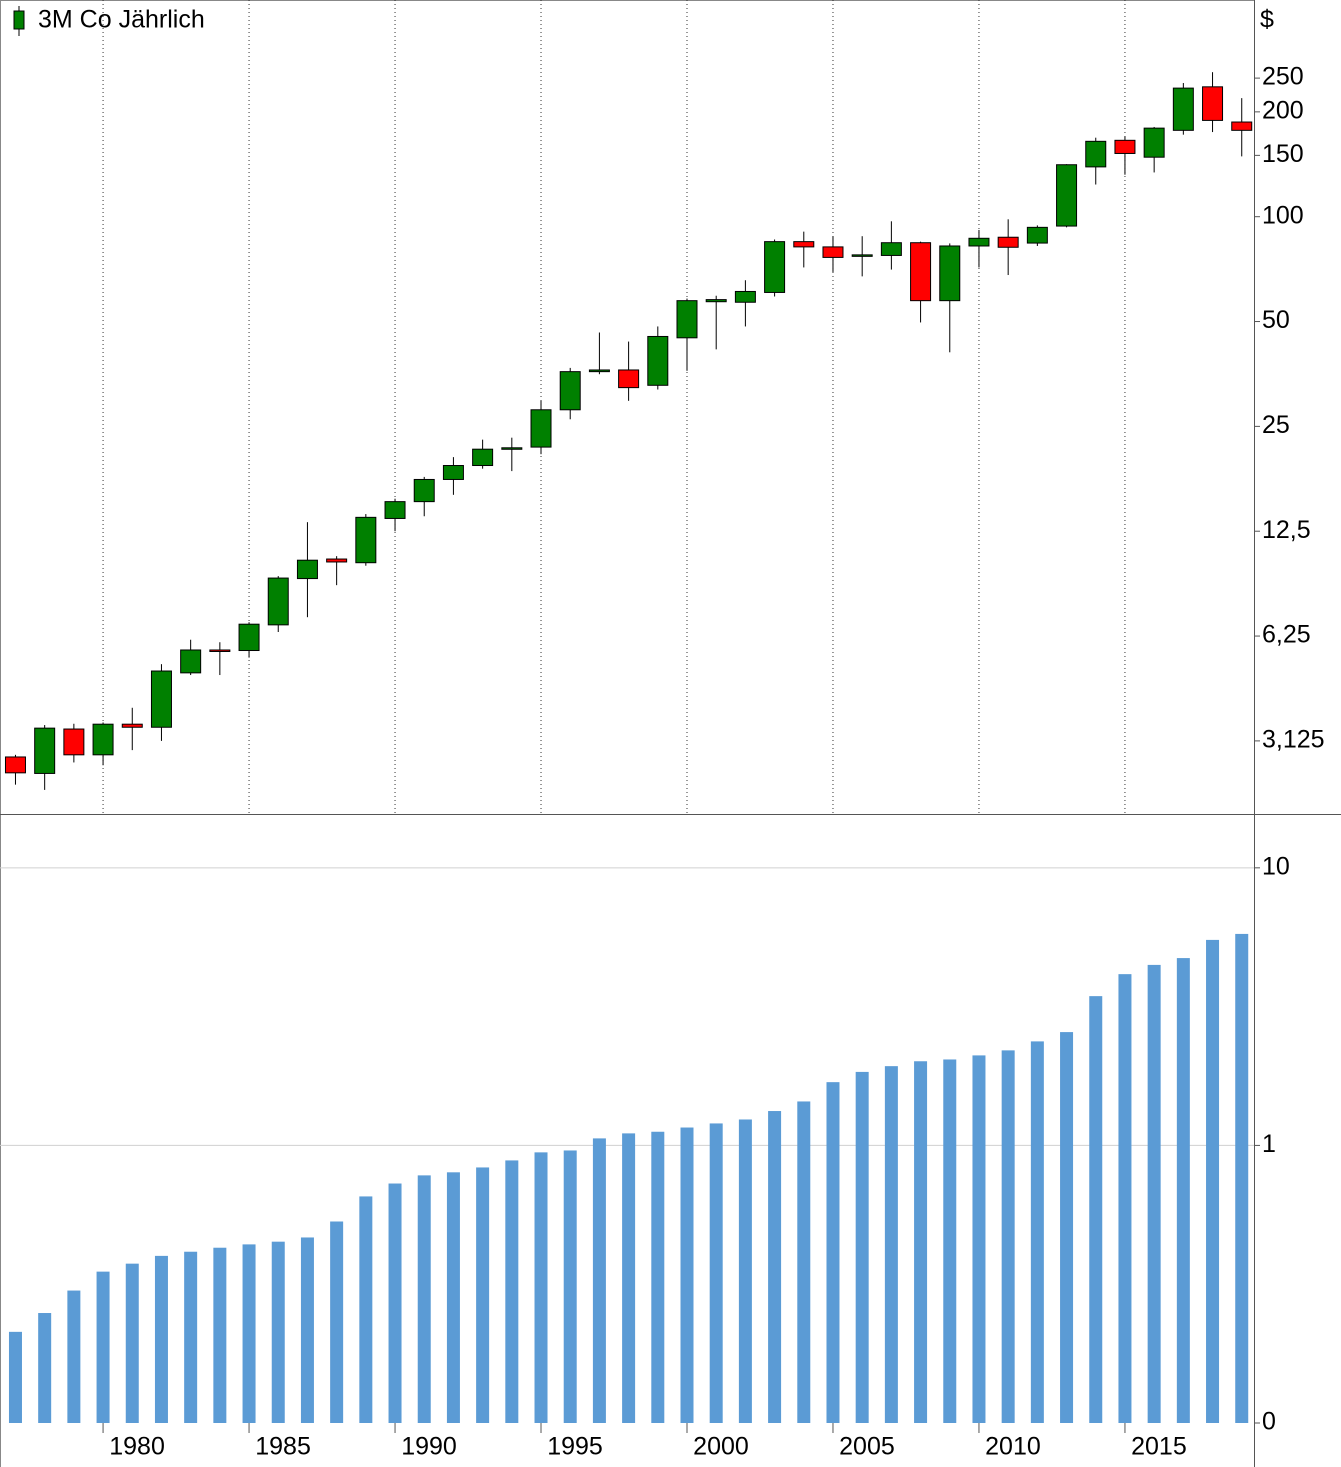  Describe the element at coordinates (1276, 320) in the screenshot. I see `y-tick-label: 50` at that location.